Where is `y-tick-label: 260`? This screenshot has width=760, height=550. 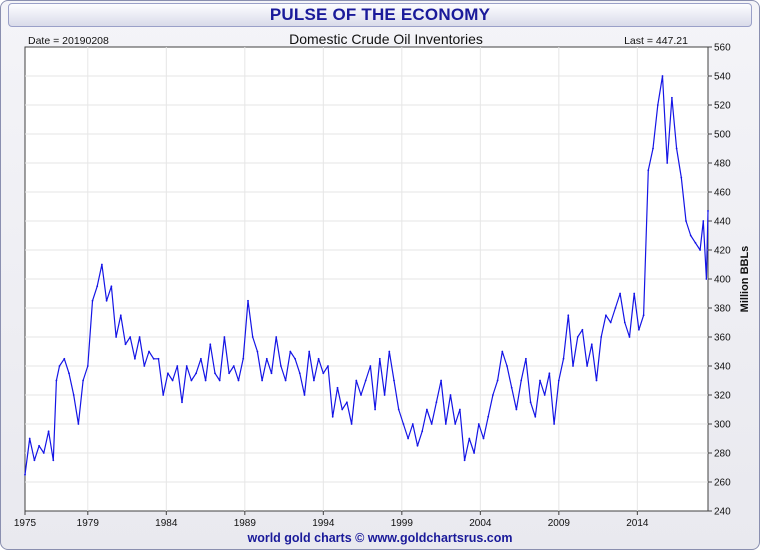 y-tick-label: 260 is located at coordinates (722, 483).